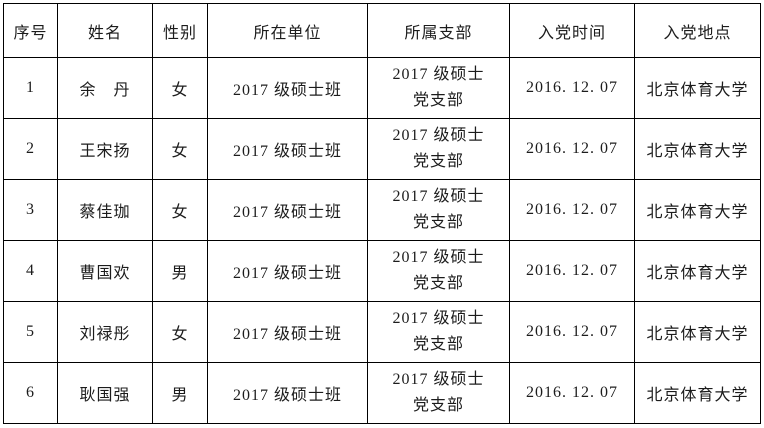 The width and height of the screenshot is (764, 428). What do you see at coordinates (30, 210) in the screenshot?
I see `cell-no: 3` at bounding box center [30, 210].